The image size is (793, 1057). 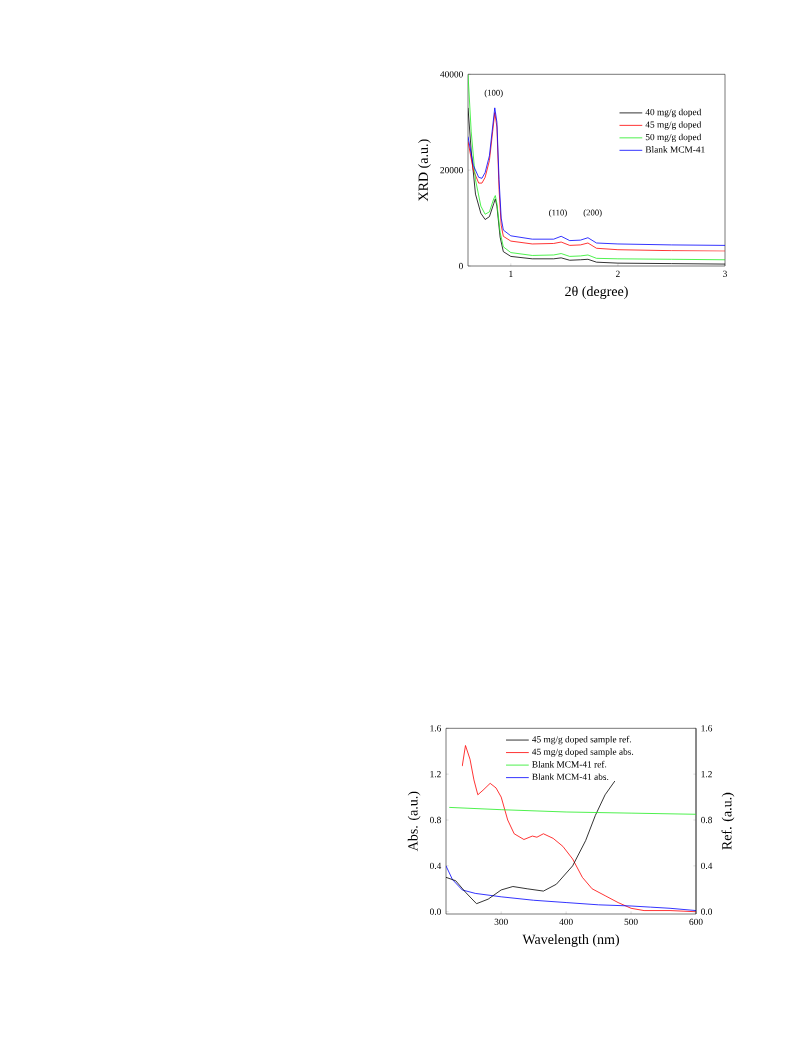 What do you see at coordinates (435, 774) in the screenshot?
I see `y-tick-label: 1.2` at bounding box center [435, 774].